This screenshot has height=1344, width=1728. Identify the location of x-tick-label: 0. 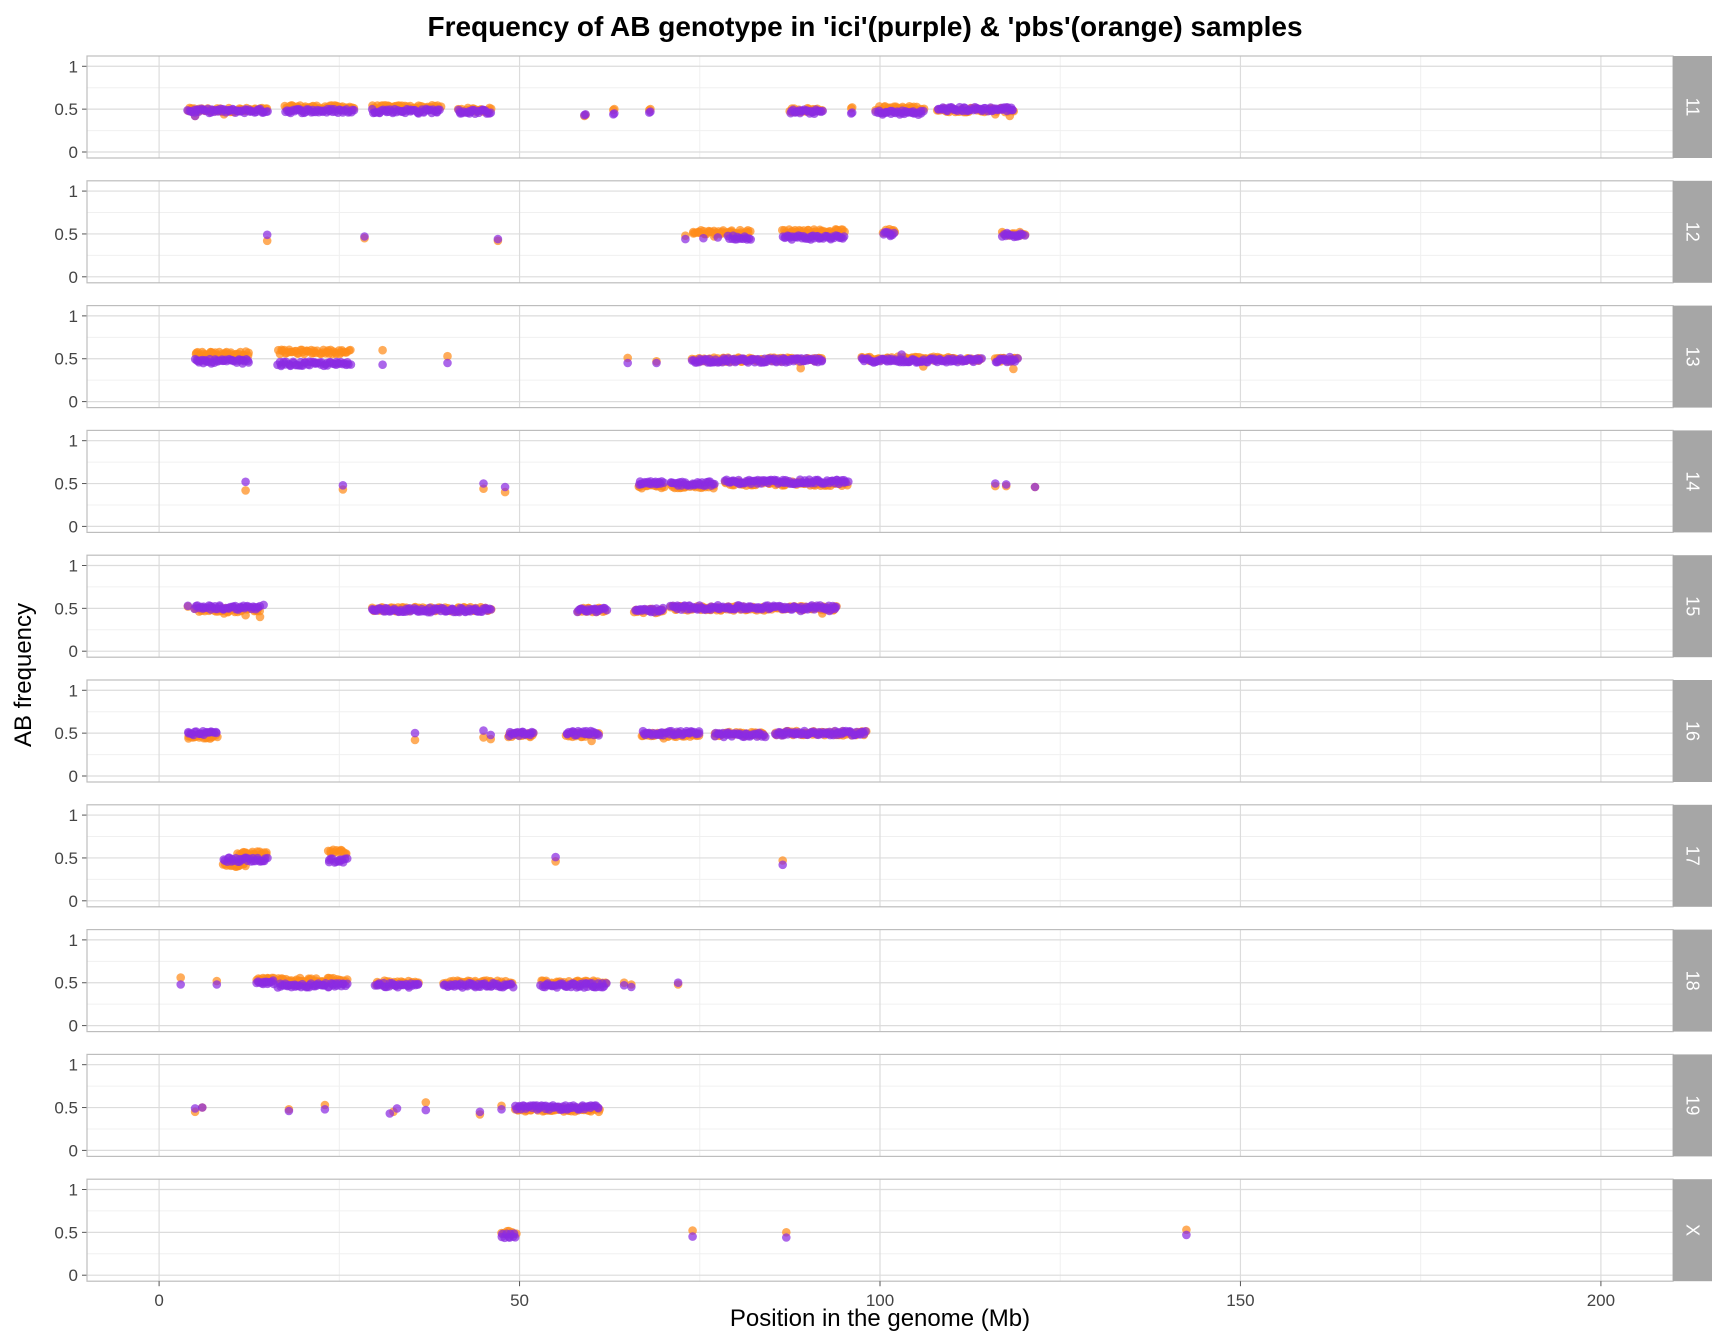
(158, 1300).